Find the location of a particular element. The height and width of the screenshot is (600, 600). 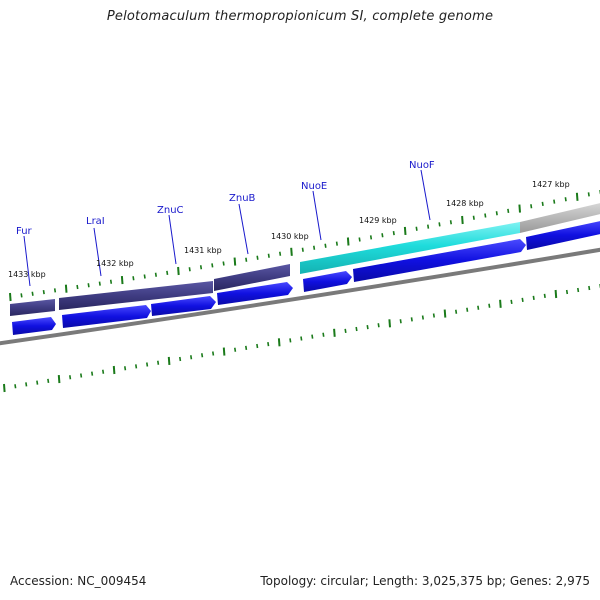

operon-band-nuo-cyan is located at coordinates (410, 248).